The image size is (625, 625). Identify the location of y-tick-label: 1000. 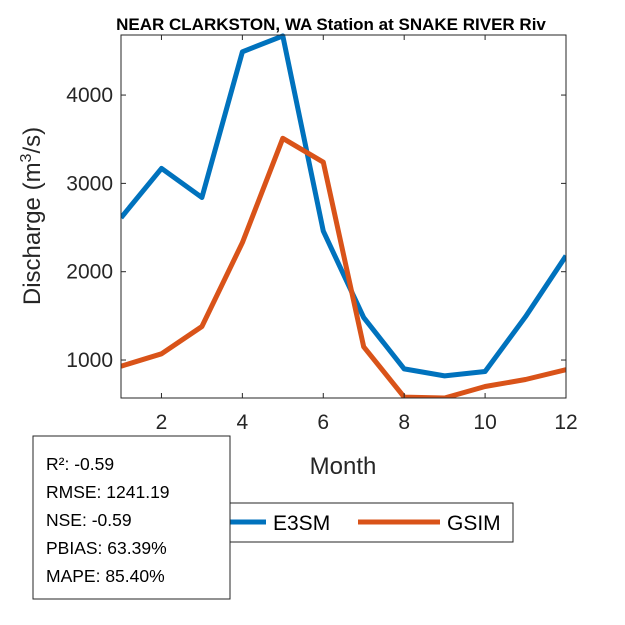
(89, 360).